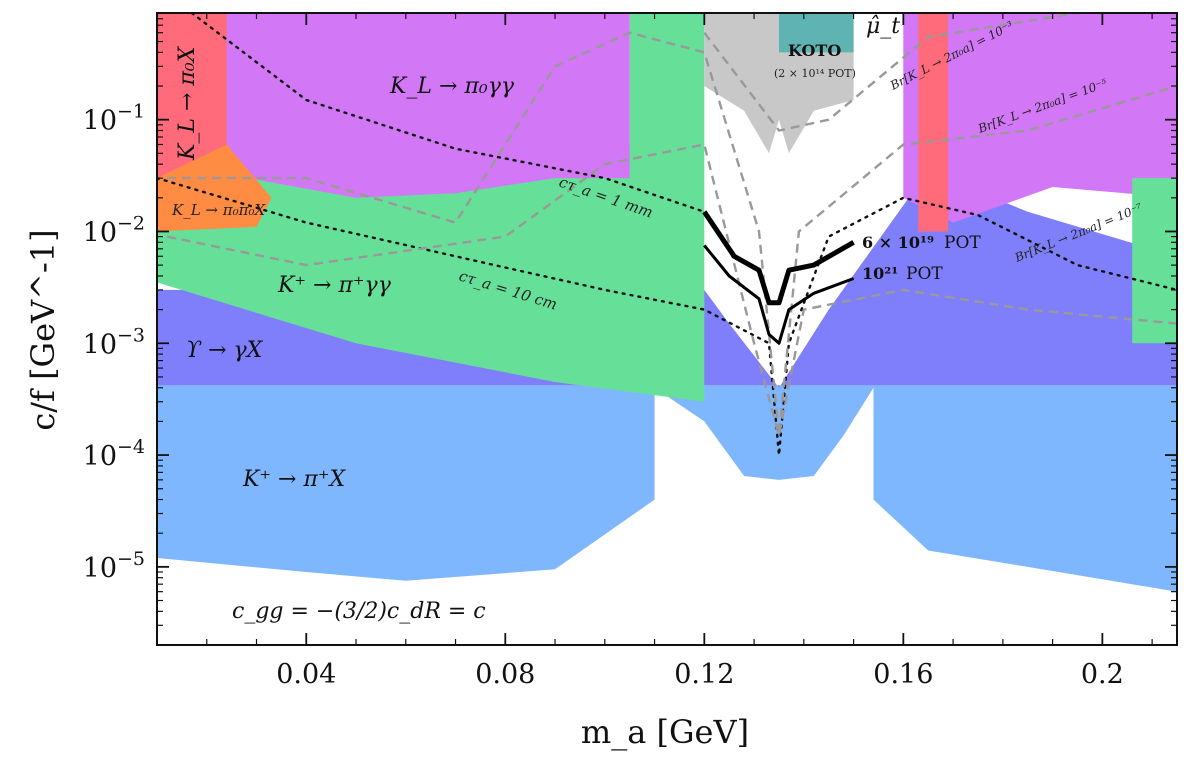 The width and height of the screenshot is (1195, 760). What do you see at coordinates (294, 479) in the screenshot?
I see `label-kplus-pix: K⁺ → π⁺X` at bounding box center [294, 479].